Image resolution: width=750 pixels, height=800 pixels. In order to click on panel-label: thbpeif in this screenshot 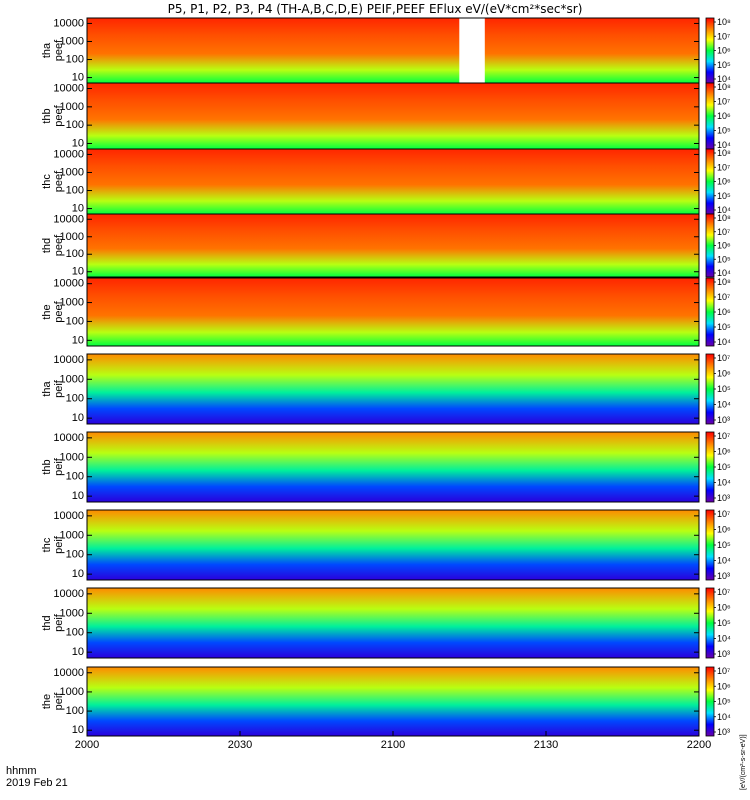, I will do `click(53, 466)`.